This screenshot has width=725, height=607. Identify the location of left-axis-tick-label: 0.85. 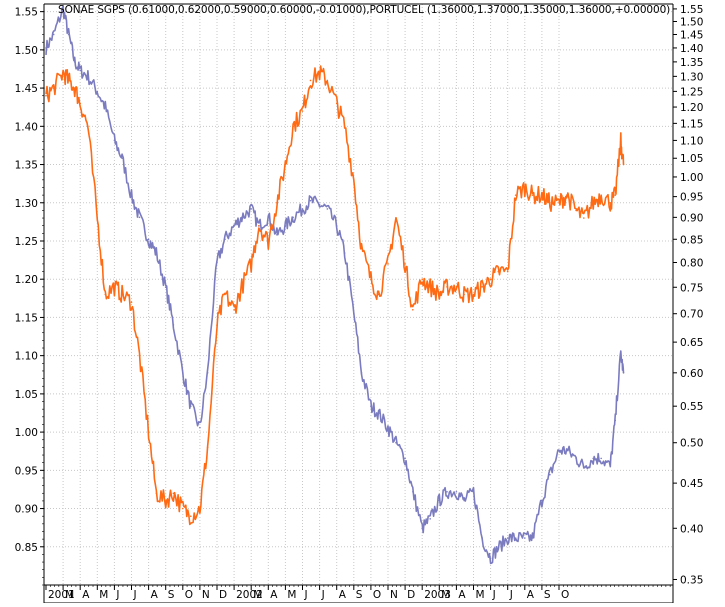
(26, 548).